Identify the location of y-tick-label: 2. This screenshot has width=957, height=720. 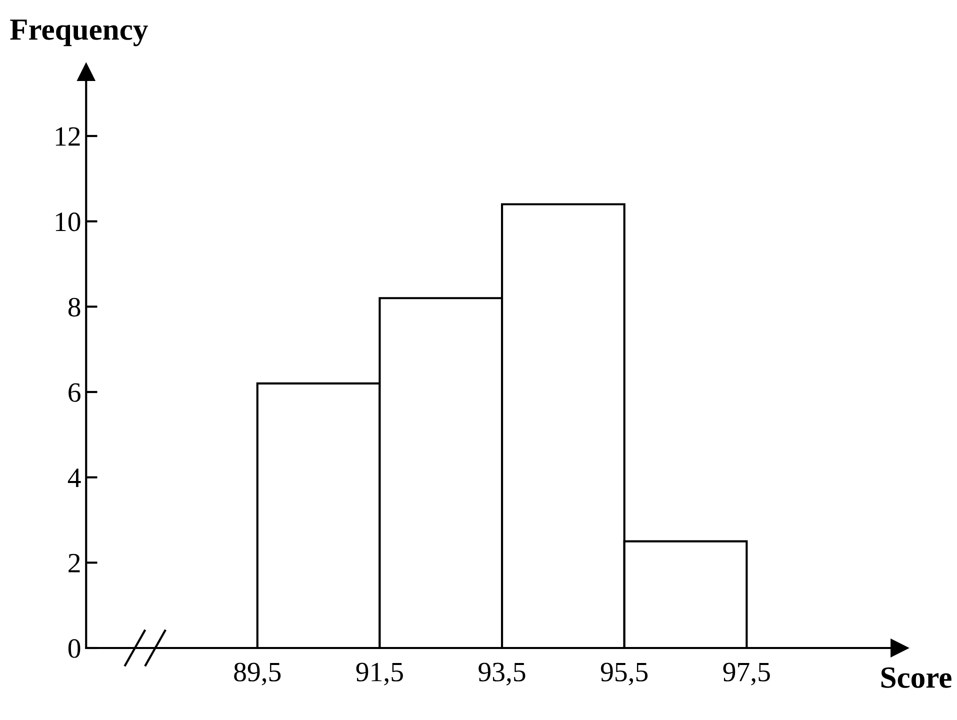
(74, 563).